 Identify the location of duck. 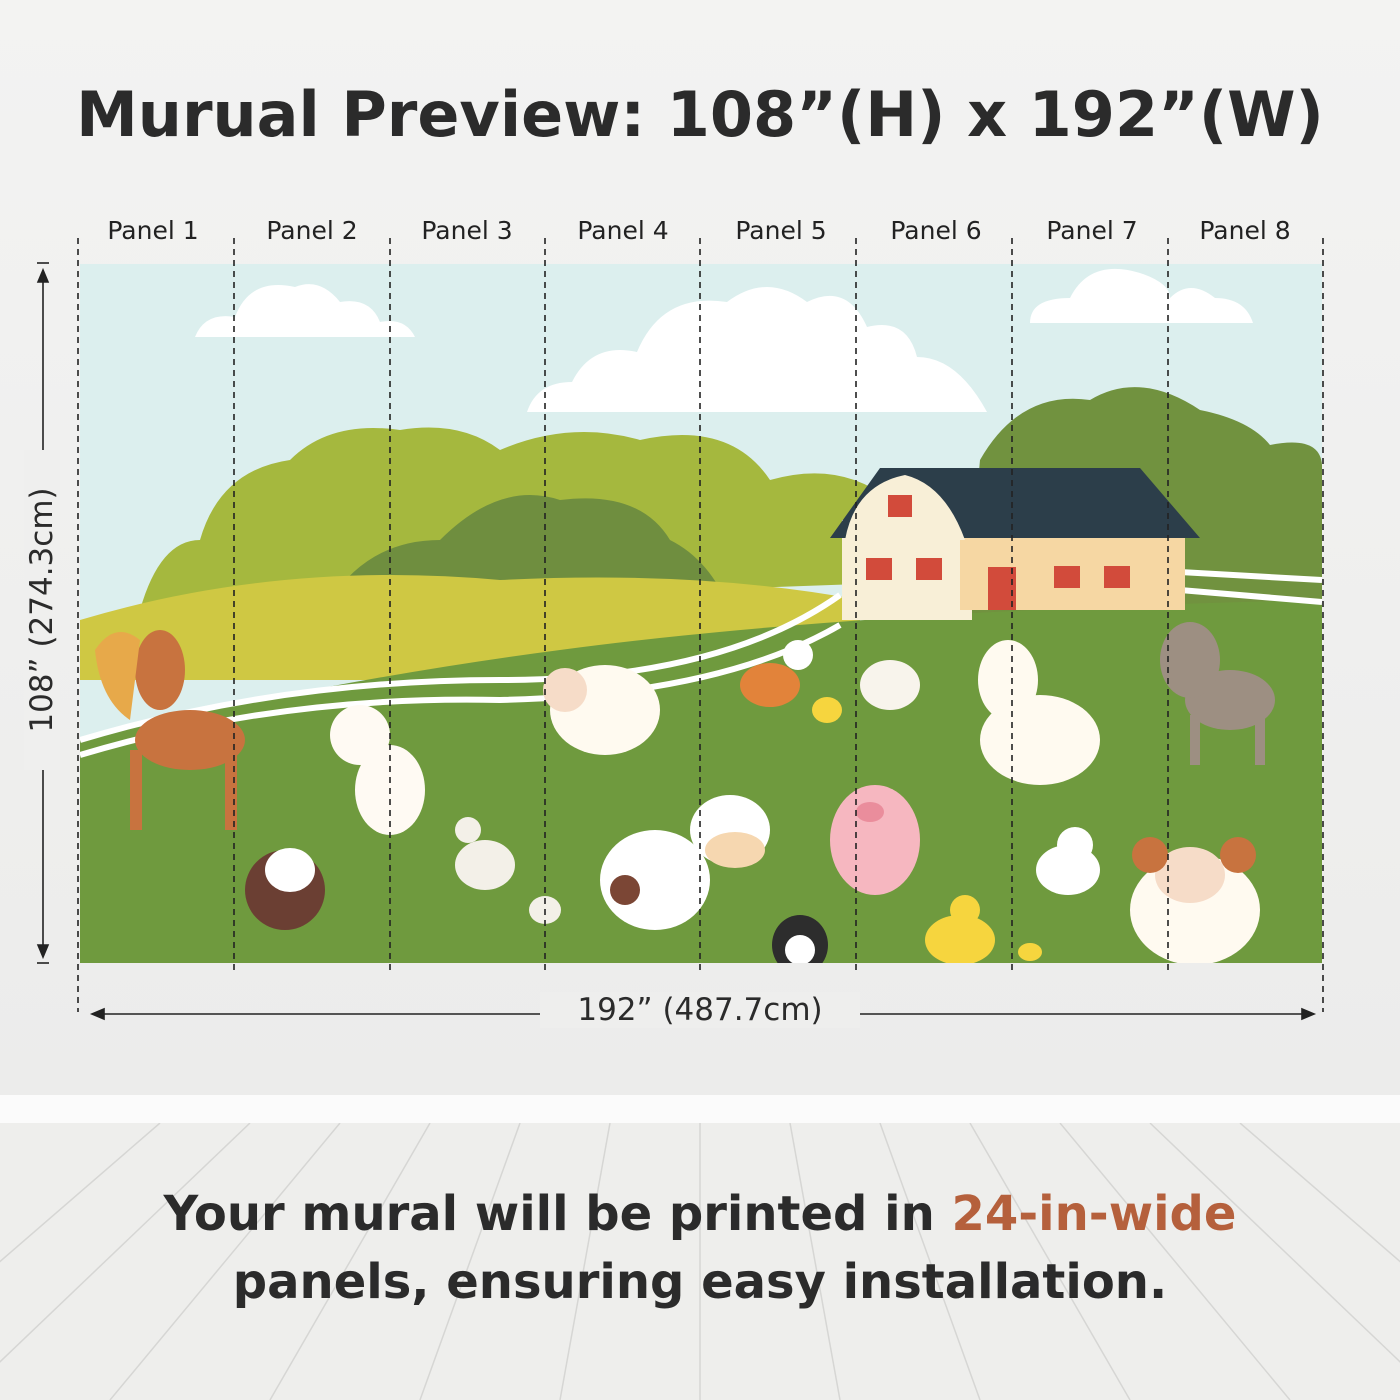
(485, 853).